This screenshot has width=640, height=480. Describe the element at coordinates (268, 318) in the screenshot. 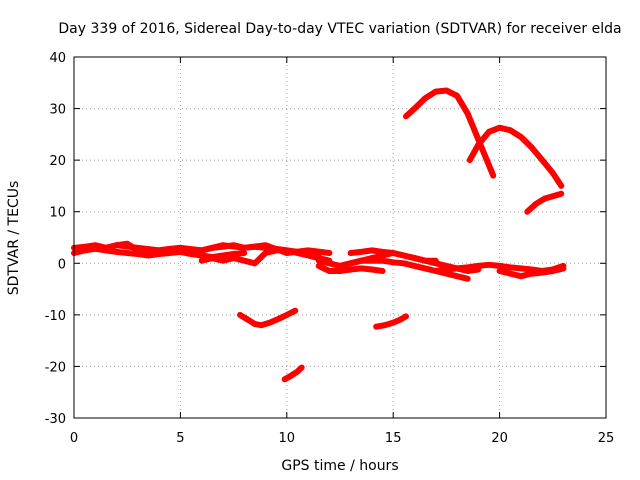

I see `series-line-sat-k` at that location.